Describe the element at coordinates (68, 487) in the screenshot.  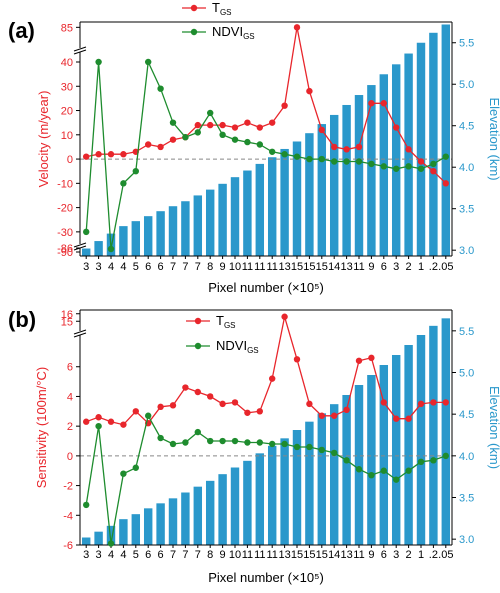
I see `left-tick-label: -2` at that location.